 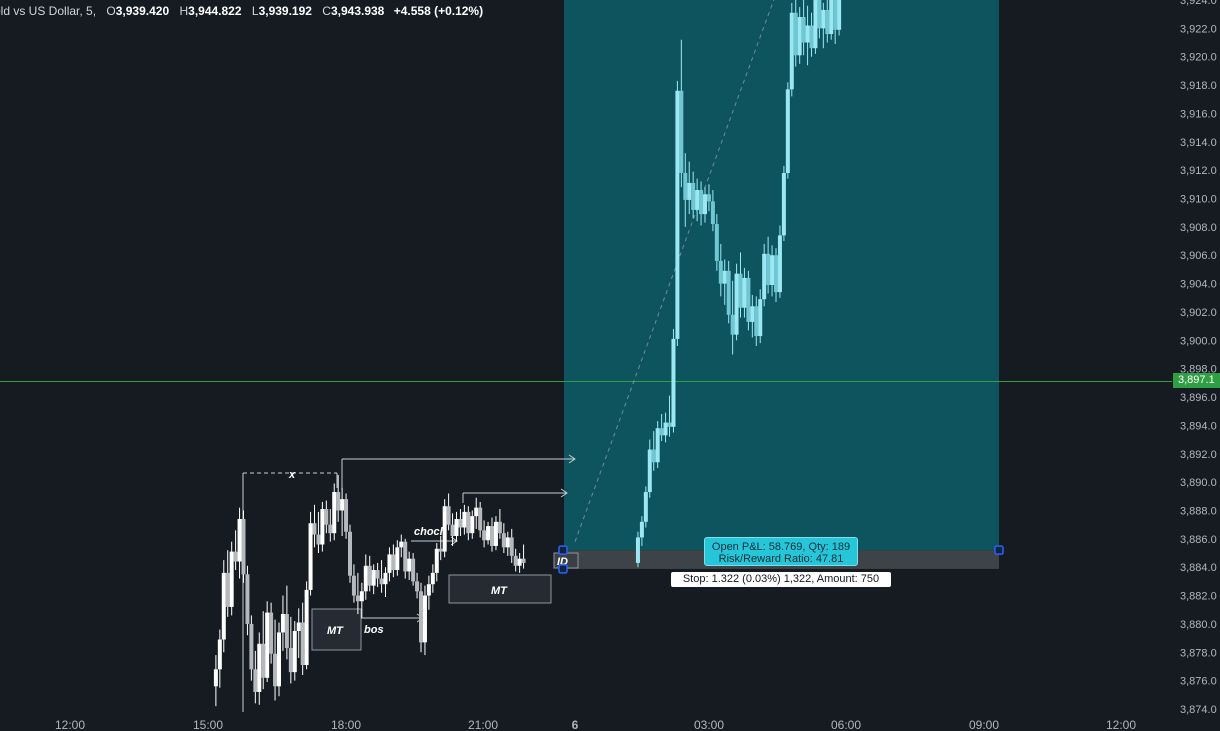 What do you see at coordinates (563, 550) in the screenshot?
I see `entry-handle` at bounding box center [563, 550].